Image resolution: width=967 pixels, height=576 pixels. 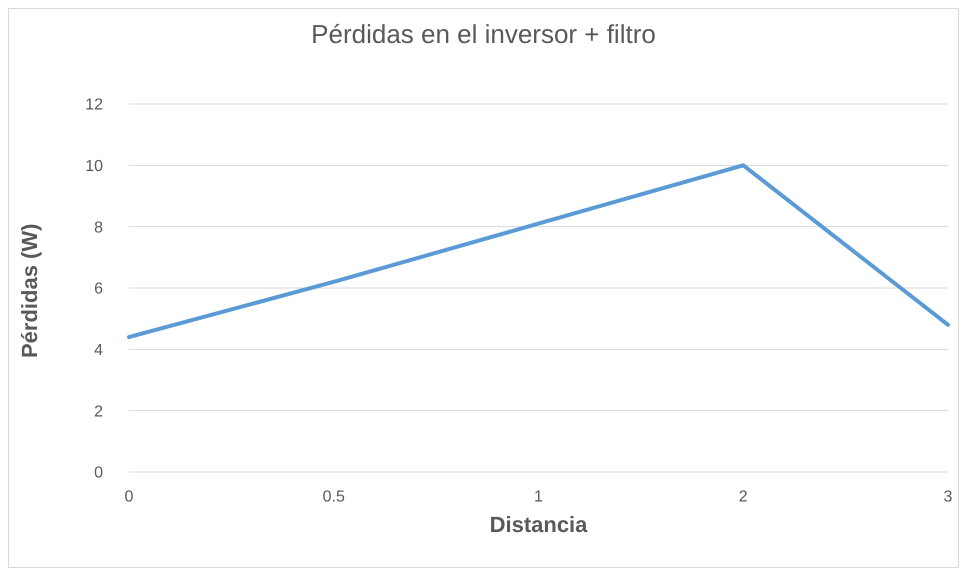 What do you see at coordinates (333, 497) in the screenshot?
I see `x-tick-label: 0.5` at bounding box center [333, 497].